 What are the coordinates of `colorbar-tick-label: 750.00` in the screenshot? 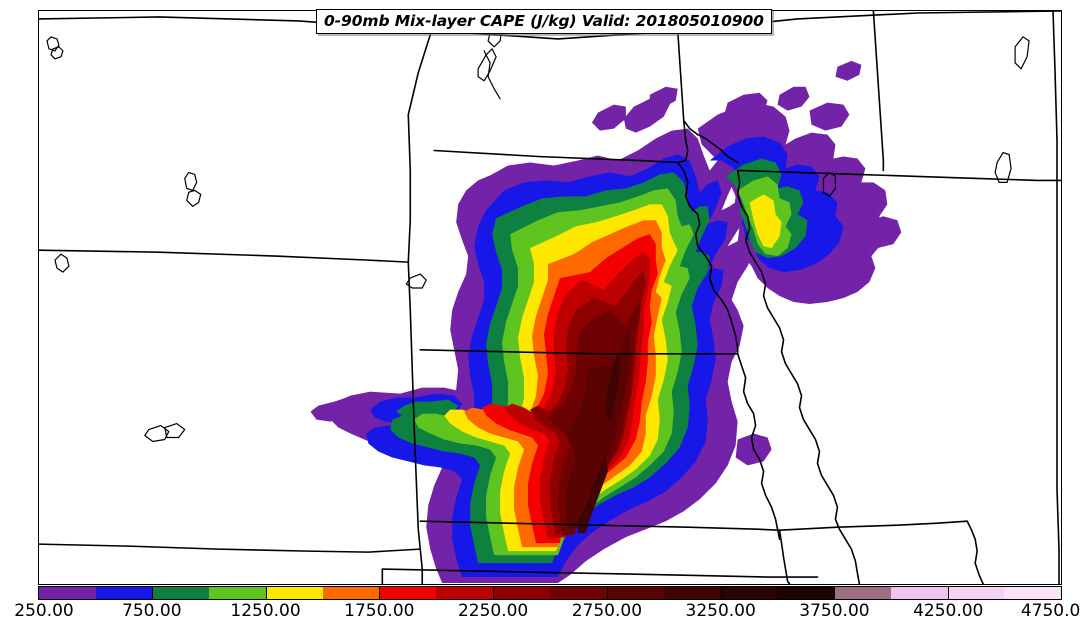 It's located at (152, 611).